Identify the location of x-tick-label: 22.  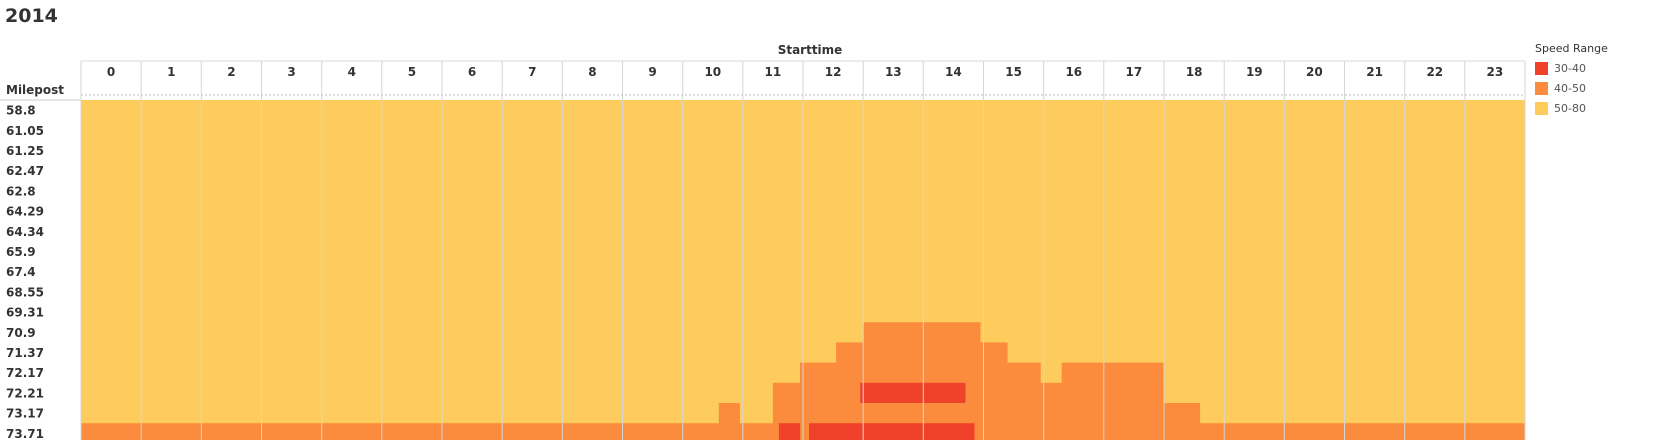
(1434, 72).